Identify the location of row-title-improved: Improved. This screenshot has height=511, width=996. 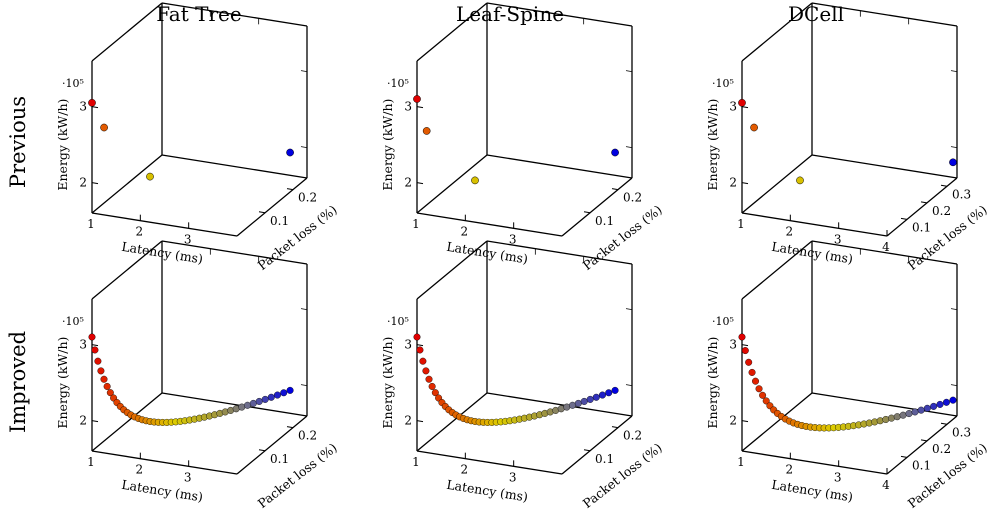
(18, 382).